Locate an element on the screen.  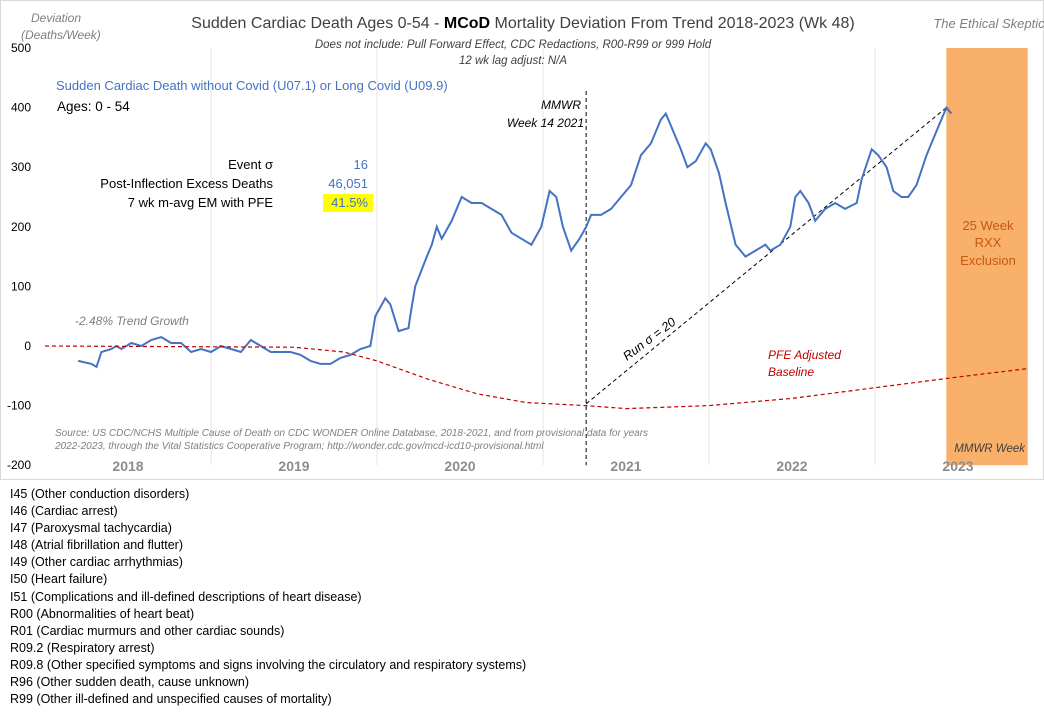
x-ticks: 2018 2019 2020 2021 2022 2023 is located at coordinates (542, 466).